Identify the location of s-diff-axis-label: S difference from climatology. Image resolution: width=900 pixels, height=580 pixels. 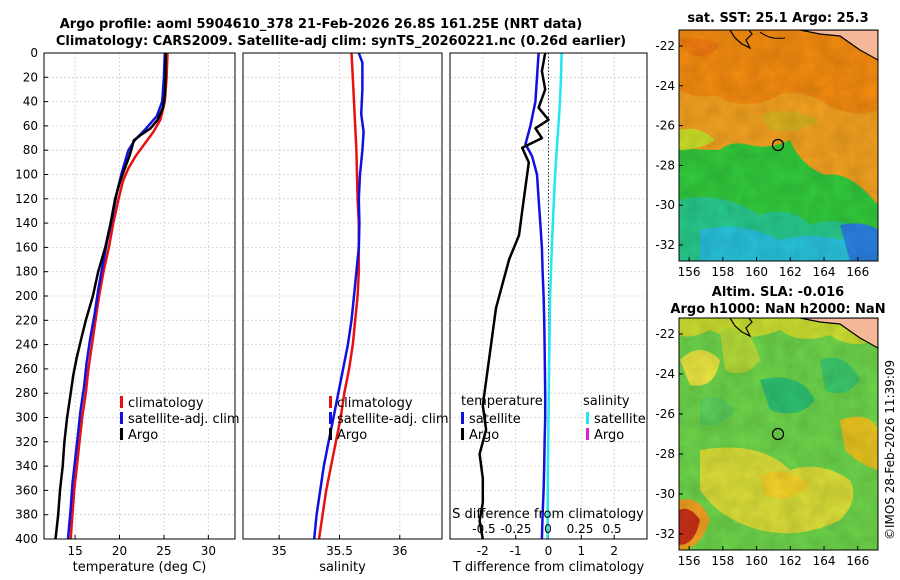
(548, 514).